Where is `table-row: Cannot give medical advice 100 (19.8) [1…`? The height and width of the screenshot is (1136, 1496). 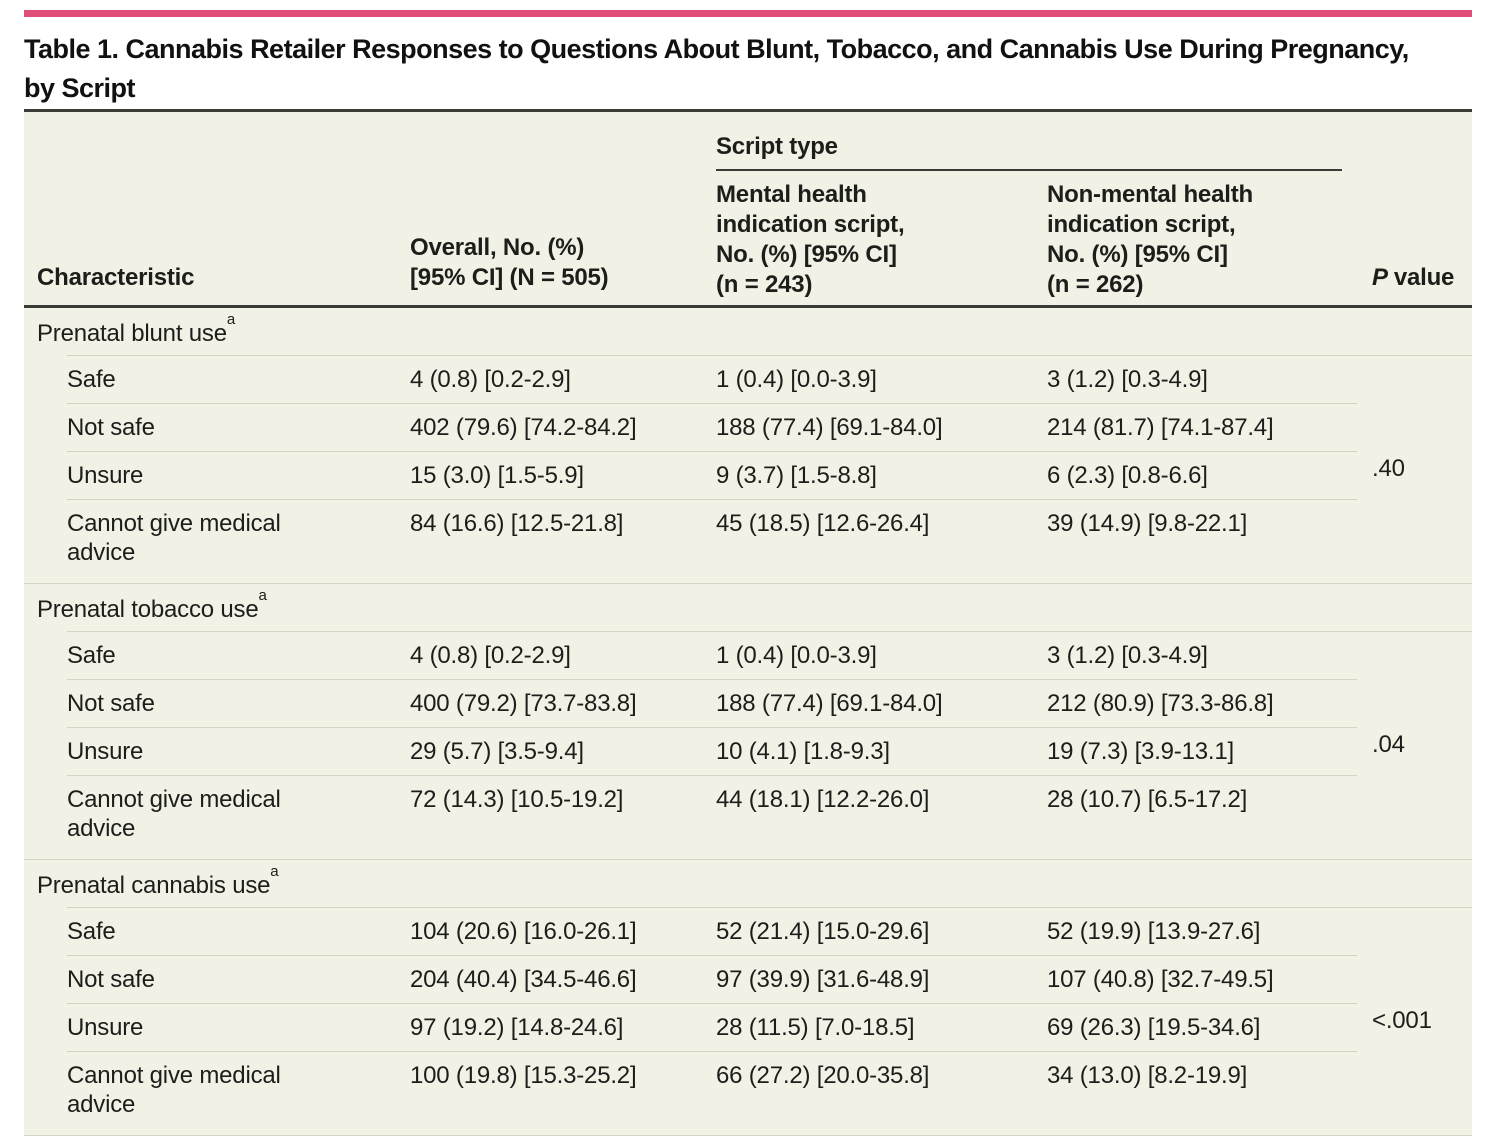
table-row: Cannot give medical advice 100 (19.8) [1… is located at coordinates (690, 1093).